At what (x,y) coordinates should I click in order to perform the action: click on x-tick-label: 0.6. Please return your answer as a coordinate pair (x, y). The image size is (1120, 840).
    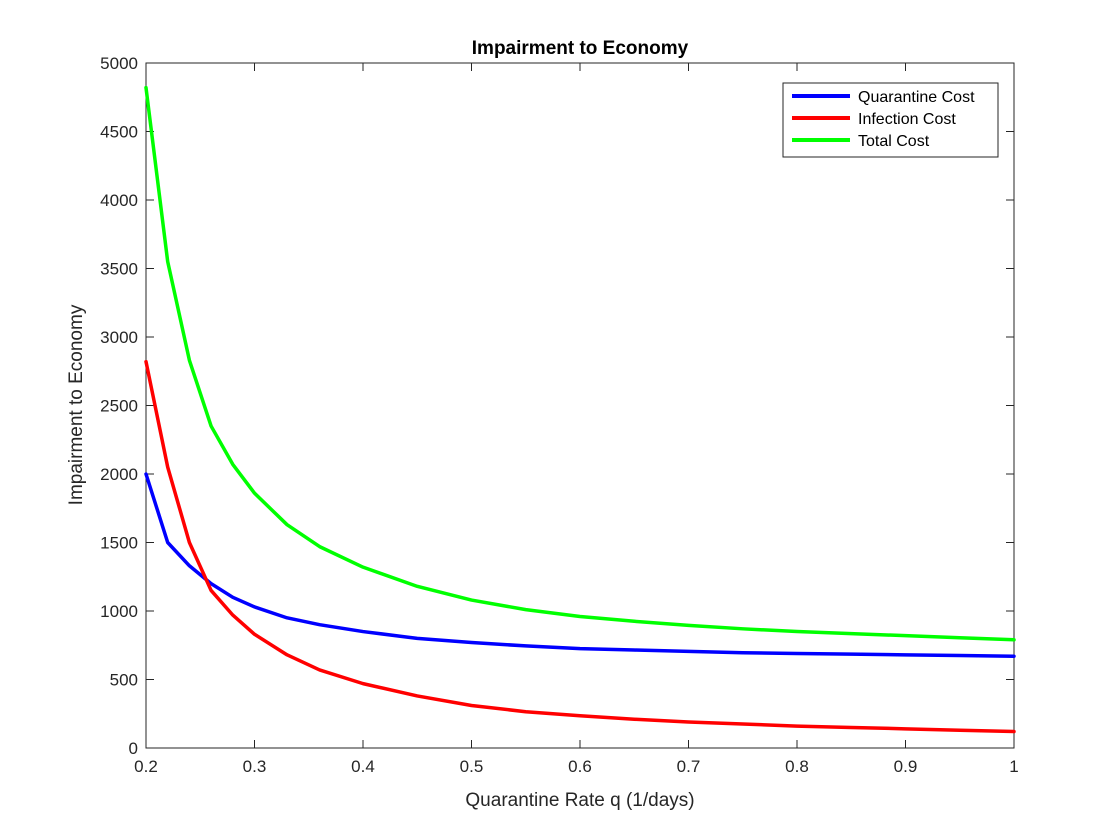
    Looking at the image, I should click on (580, 766).